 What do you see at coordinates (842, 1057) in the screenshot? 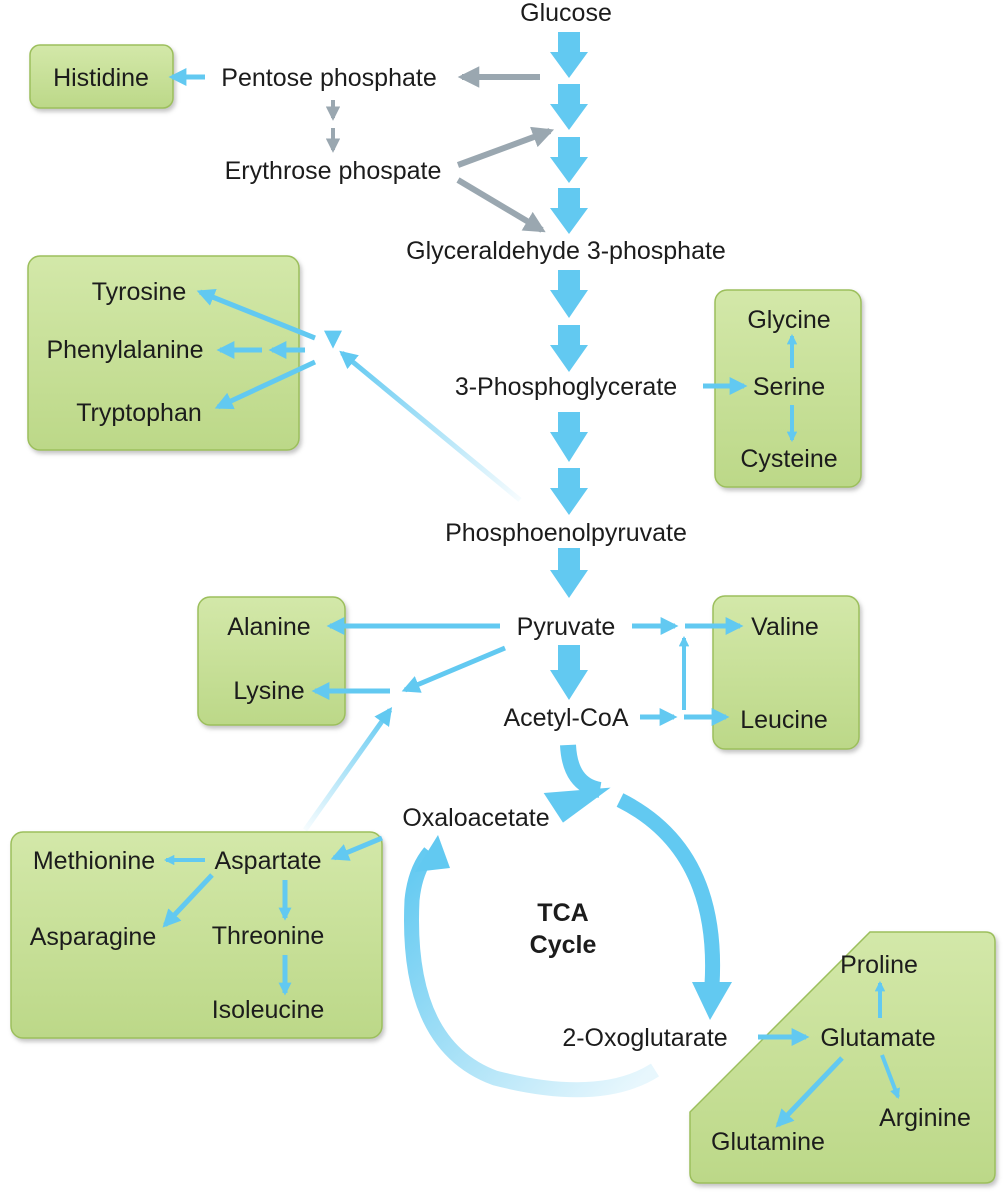
I see `glutamate-family-box` at bounding box center [842, 1057].